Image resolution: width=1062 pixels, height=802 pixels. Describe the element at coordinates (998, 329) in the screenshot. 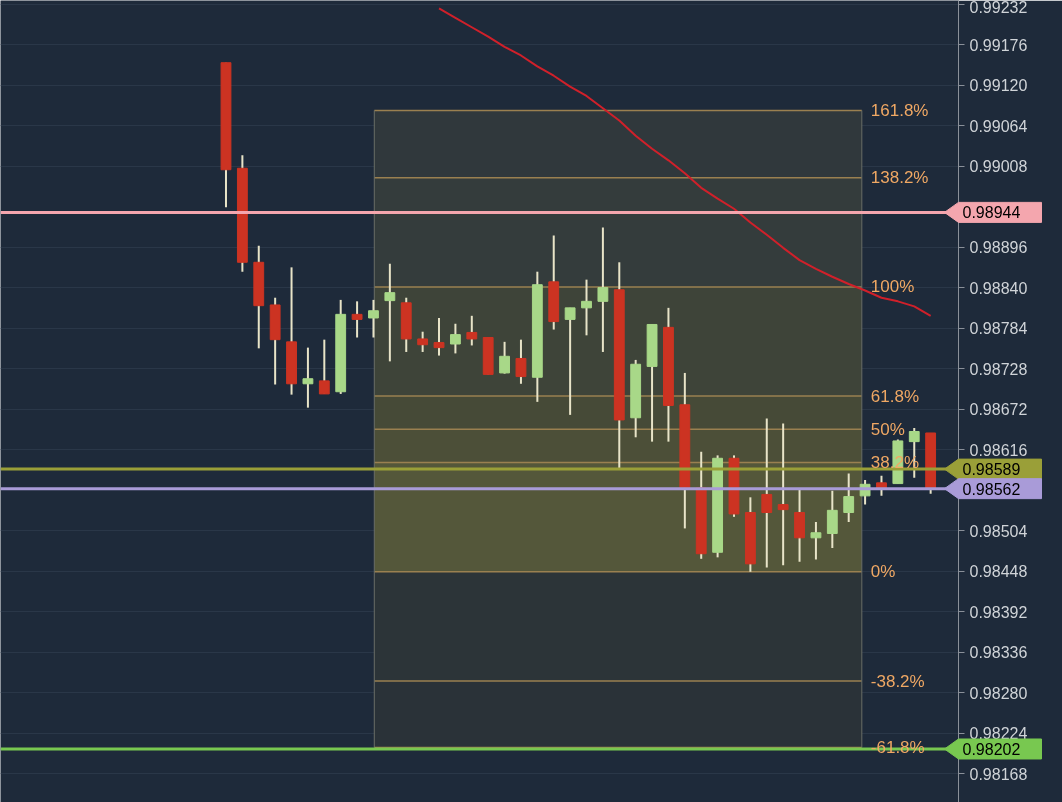

I see `y-tick-label: 0.98784` at that location.